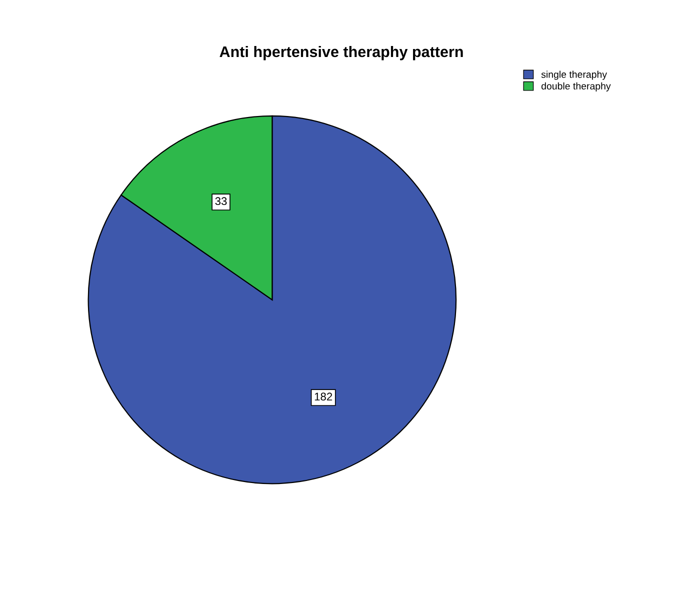 The width and height of the screenshot is (683, 602). Describe the element at coordinates (221, 201) in the screenshot. I see `data-label: 33` at that location.